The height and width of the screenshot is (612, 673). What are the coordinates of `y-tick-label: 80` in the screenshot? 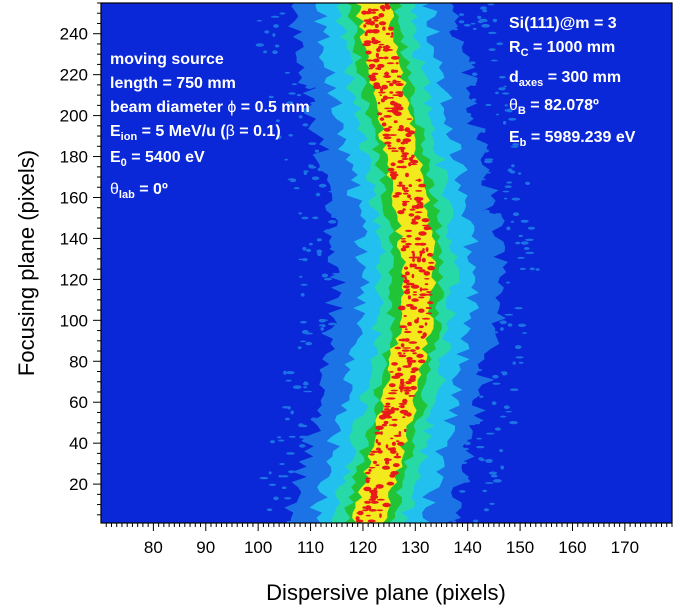 It's located at (78, 361).